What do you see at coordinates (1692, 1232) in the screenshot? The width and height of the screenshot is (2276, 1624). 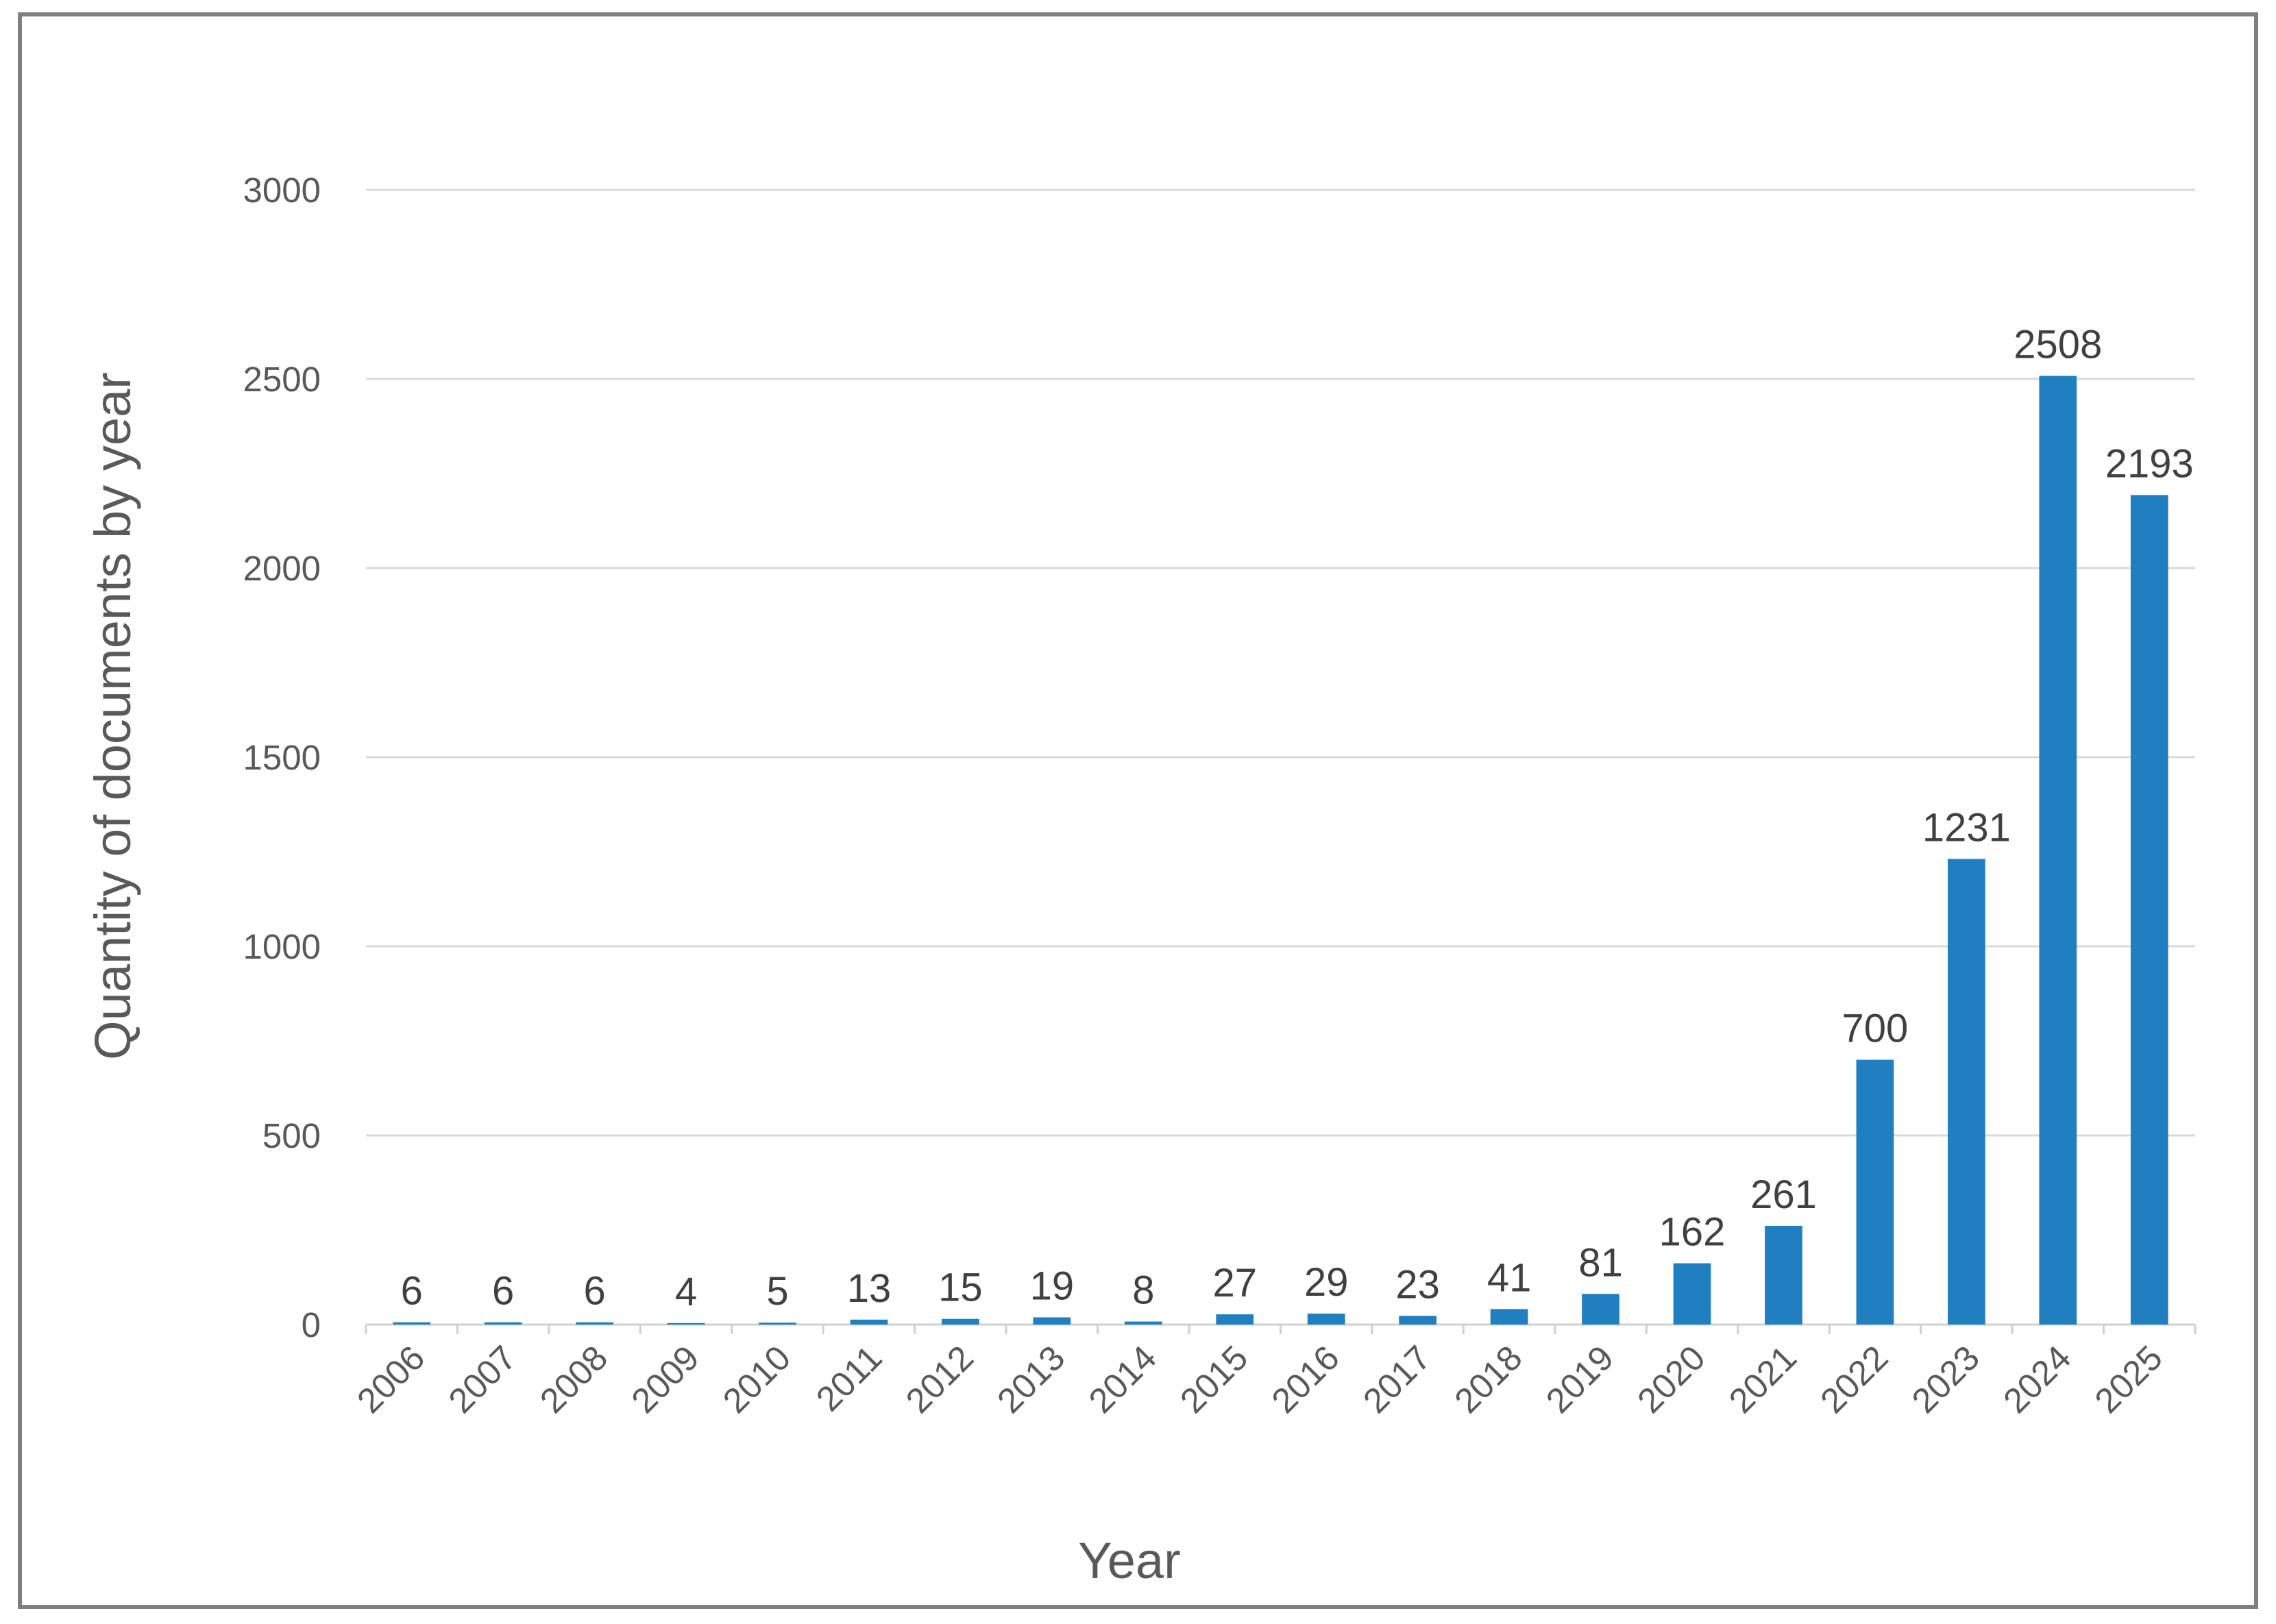 I see `data-label-2020: 162` at bounding box center [1692, 1232].